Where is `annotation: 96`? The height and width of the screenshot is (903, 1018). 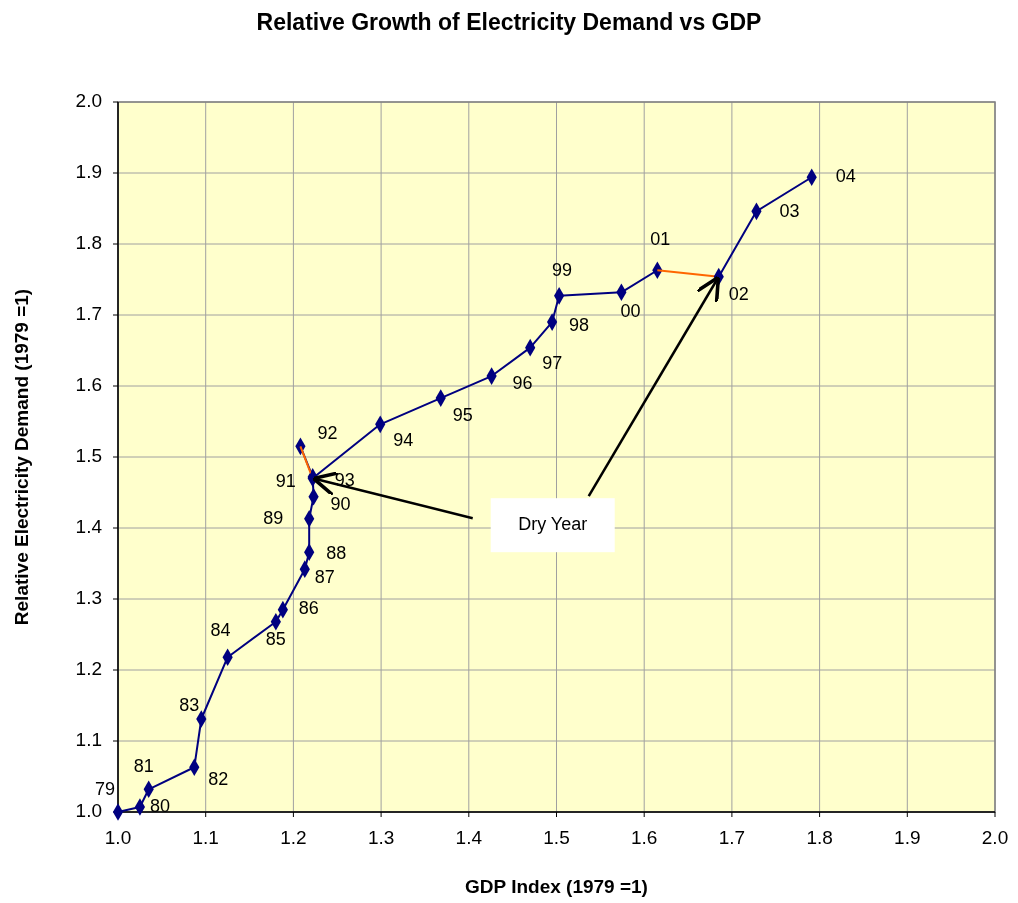 annotation: 96 is located at coordinates (522, 382).